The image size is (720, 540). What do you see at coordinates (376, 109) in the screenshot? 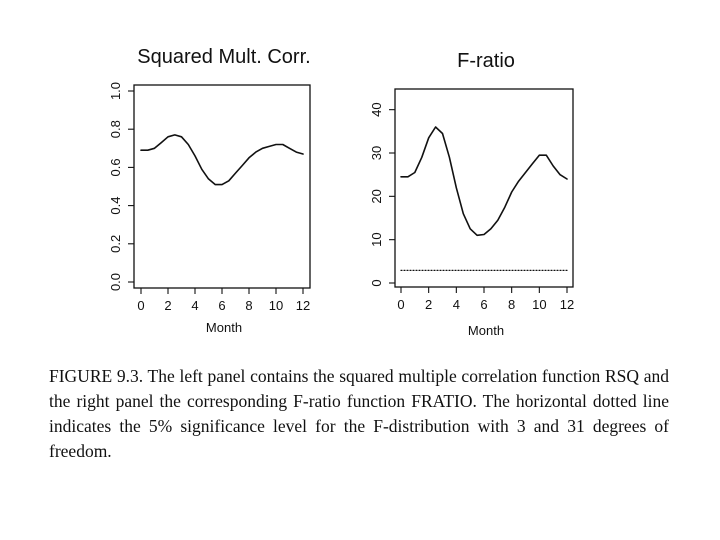
I see `right-y-tick-label: 40` at bounding box center [376, 109].